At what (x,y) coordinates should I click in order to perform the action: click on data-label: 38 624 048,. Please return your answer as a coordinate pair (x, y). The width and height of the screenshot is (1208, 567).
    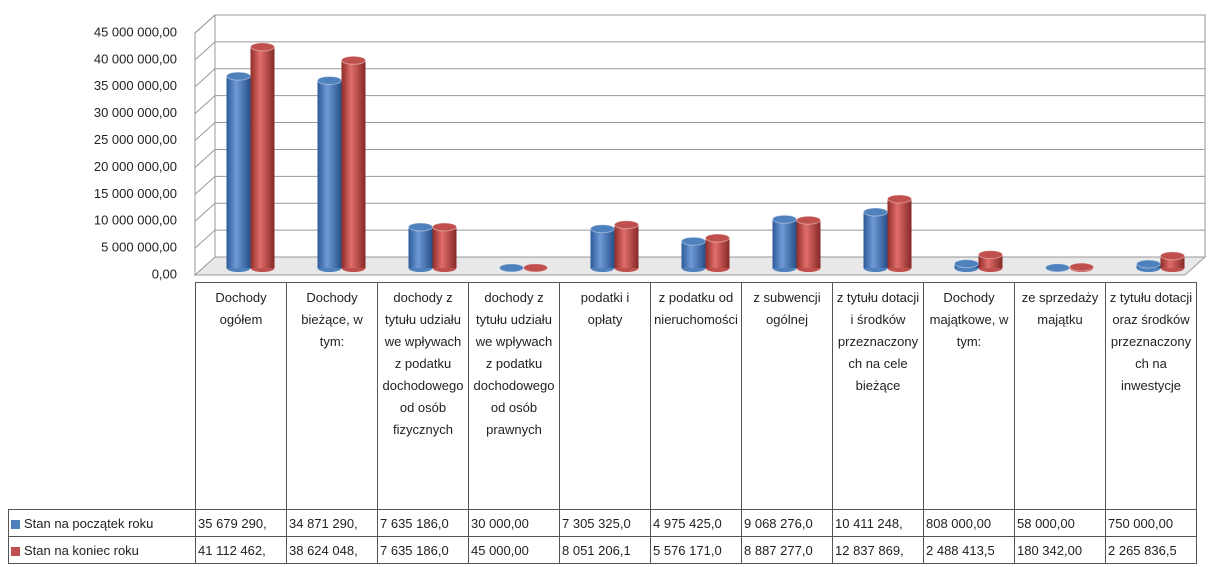
    Looking at the image, I should click on (332, 550).